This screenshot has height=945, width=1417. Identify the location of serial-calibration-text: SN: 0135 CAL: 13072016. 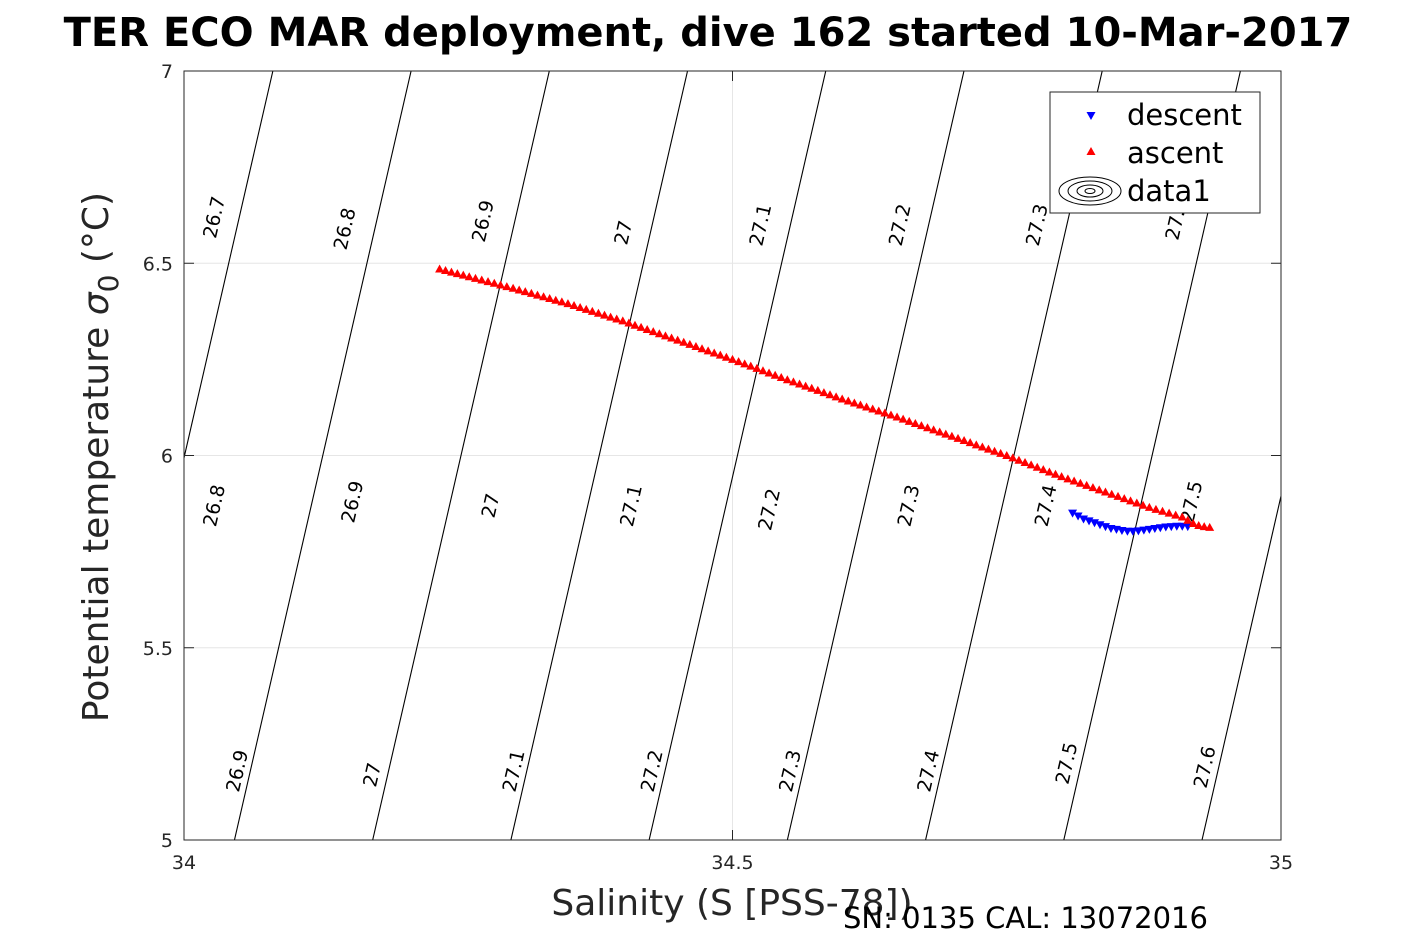
(1025, 918).